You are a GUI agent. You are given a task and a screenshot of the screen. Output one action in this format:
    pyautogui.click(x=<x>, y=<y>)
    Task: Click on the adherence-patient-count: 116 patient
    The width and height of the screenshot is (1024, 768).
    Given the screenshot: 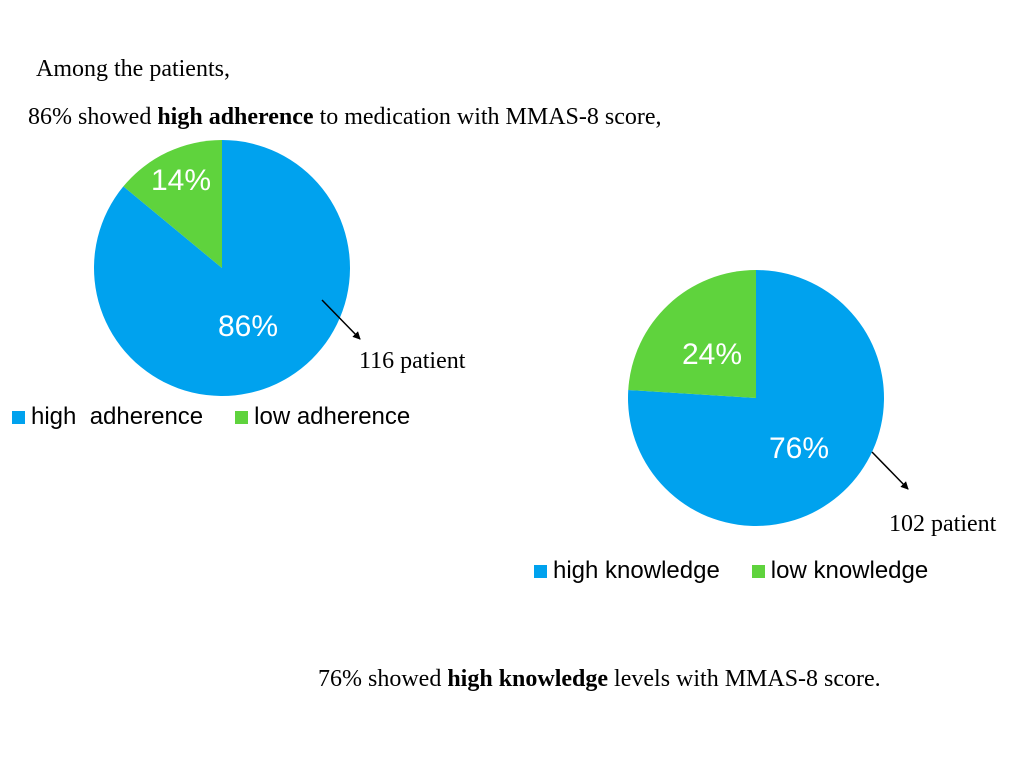 What is the action you would take?
    pyautogui.click(x=412, y=361)
    